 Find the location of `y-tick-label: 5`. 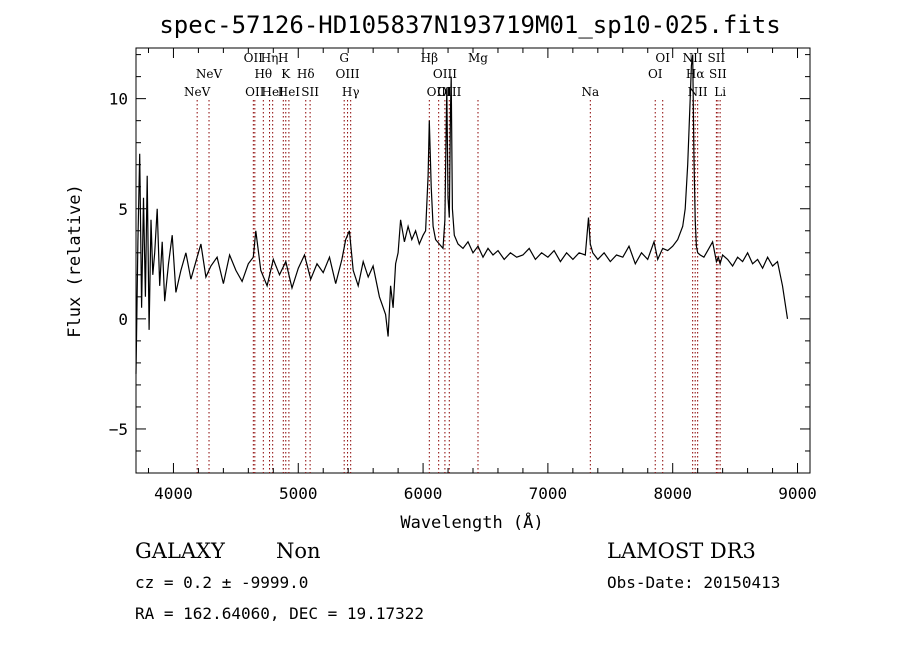

y-tick-label: 5 is located at coordinates (123, 209).